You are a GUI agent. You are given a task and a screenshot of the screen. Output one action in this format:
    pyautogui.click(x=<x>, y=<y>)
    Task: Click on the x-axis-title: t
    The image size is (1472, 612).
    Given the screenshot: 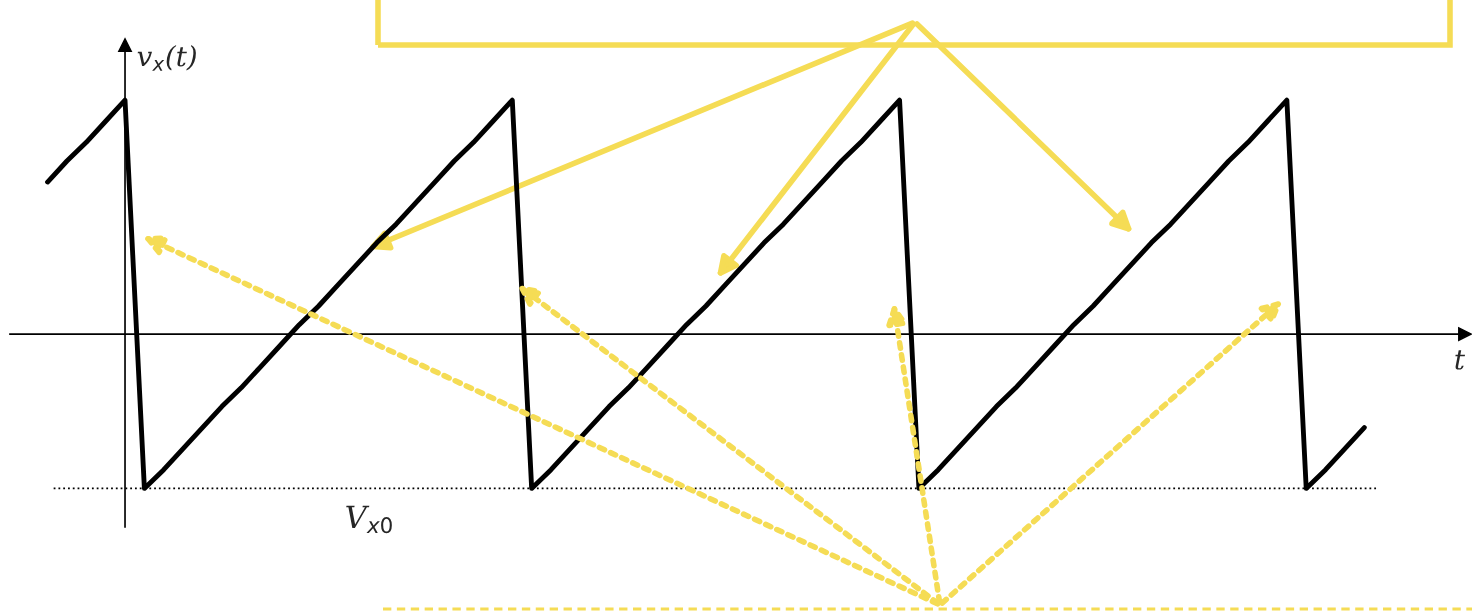 What is the action you would take?
    pyautogui.click(x=1460, y=360)
    